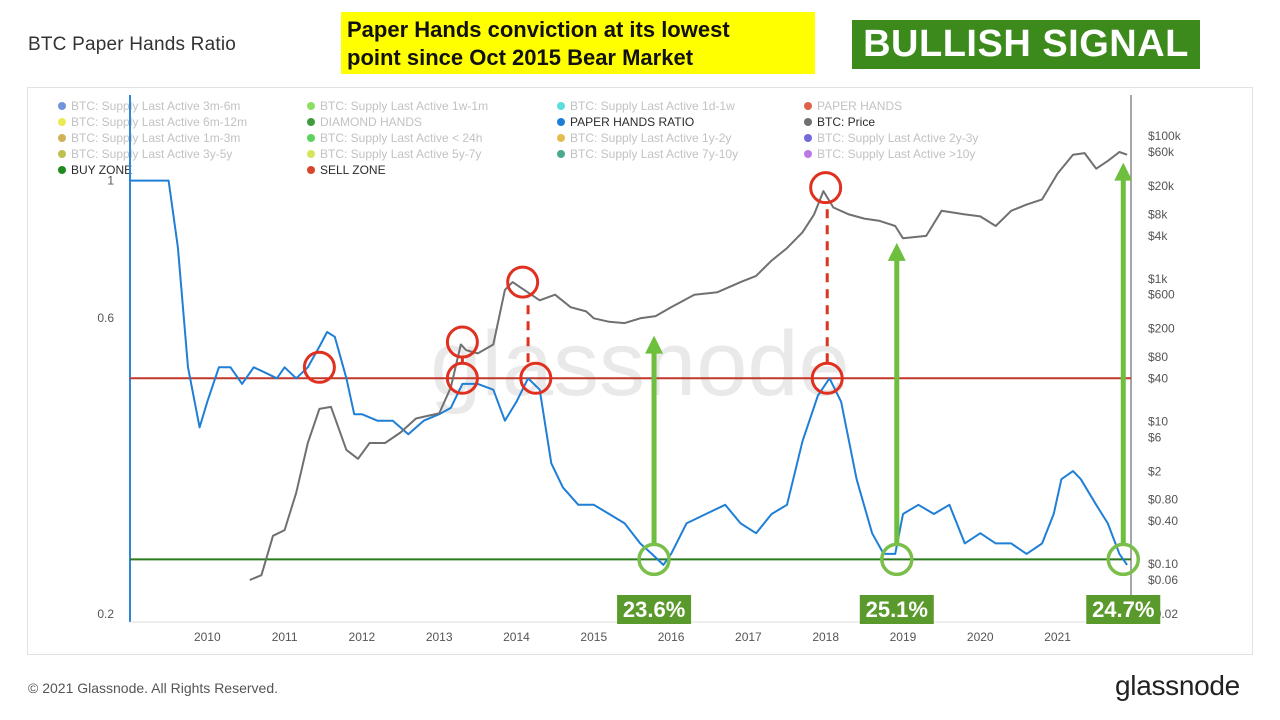 Image resolution: width=1280 pixels, height=720 pixels. What do you see at coordinates (639, 364) in the screenshot?
I see `chart-watermark: glassnode` at bounding box center [639, 364].